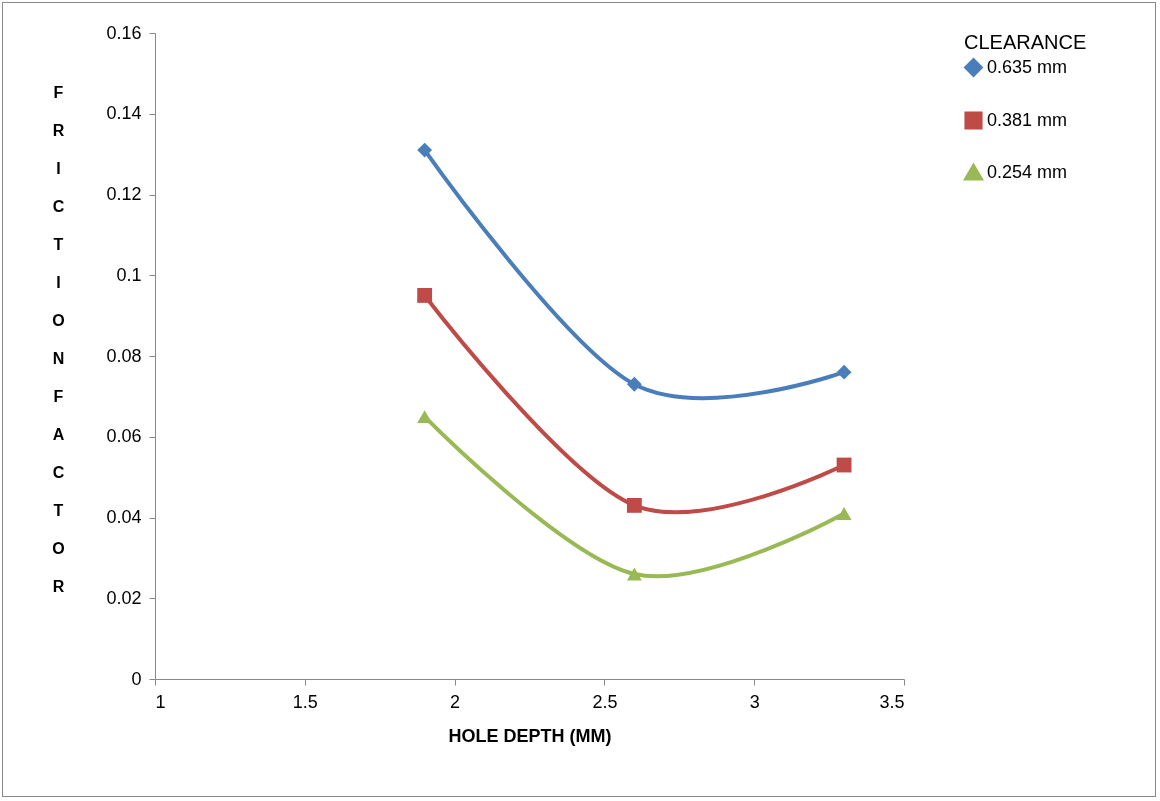  Describe the element at coordinates (1025, 42) in the screenshot. I see `legend-title: CLEARANCE` at that location.